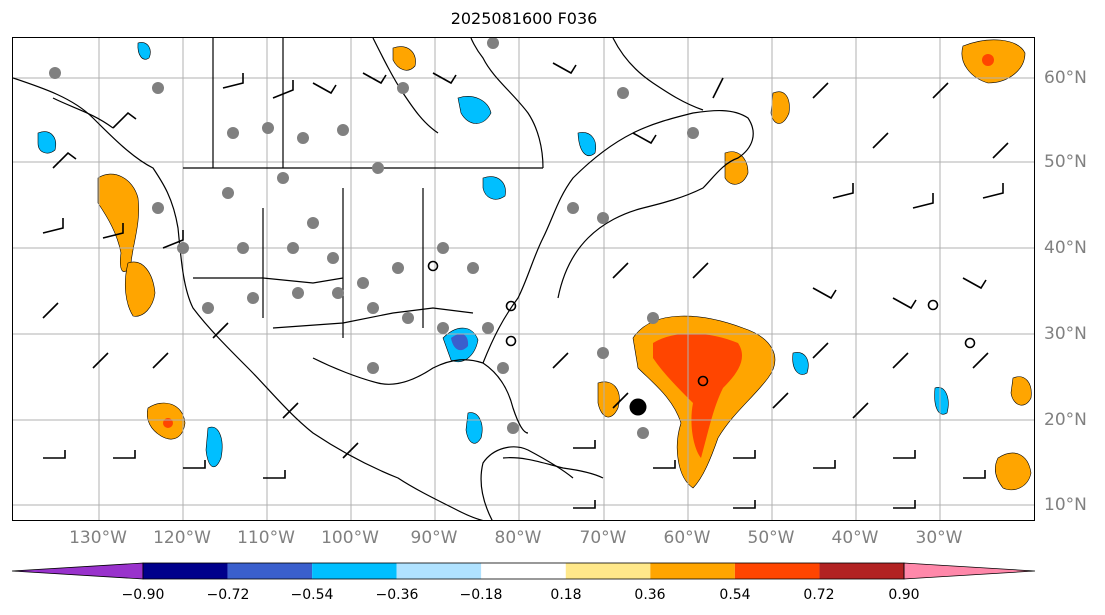 This screenshot has width=1105, height=615. Describe the element at coordinates (800, 363) in the screenshot. I see `anomaly-patch-mid-atlantic-blue` at that location.